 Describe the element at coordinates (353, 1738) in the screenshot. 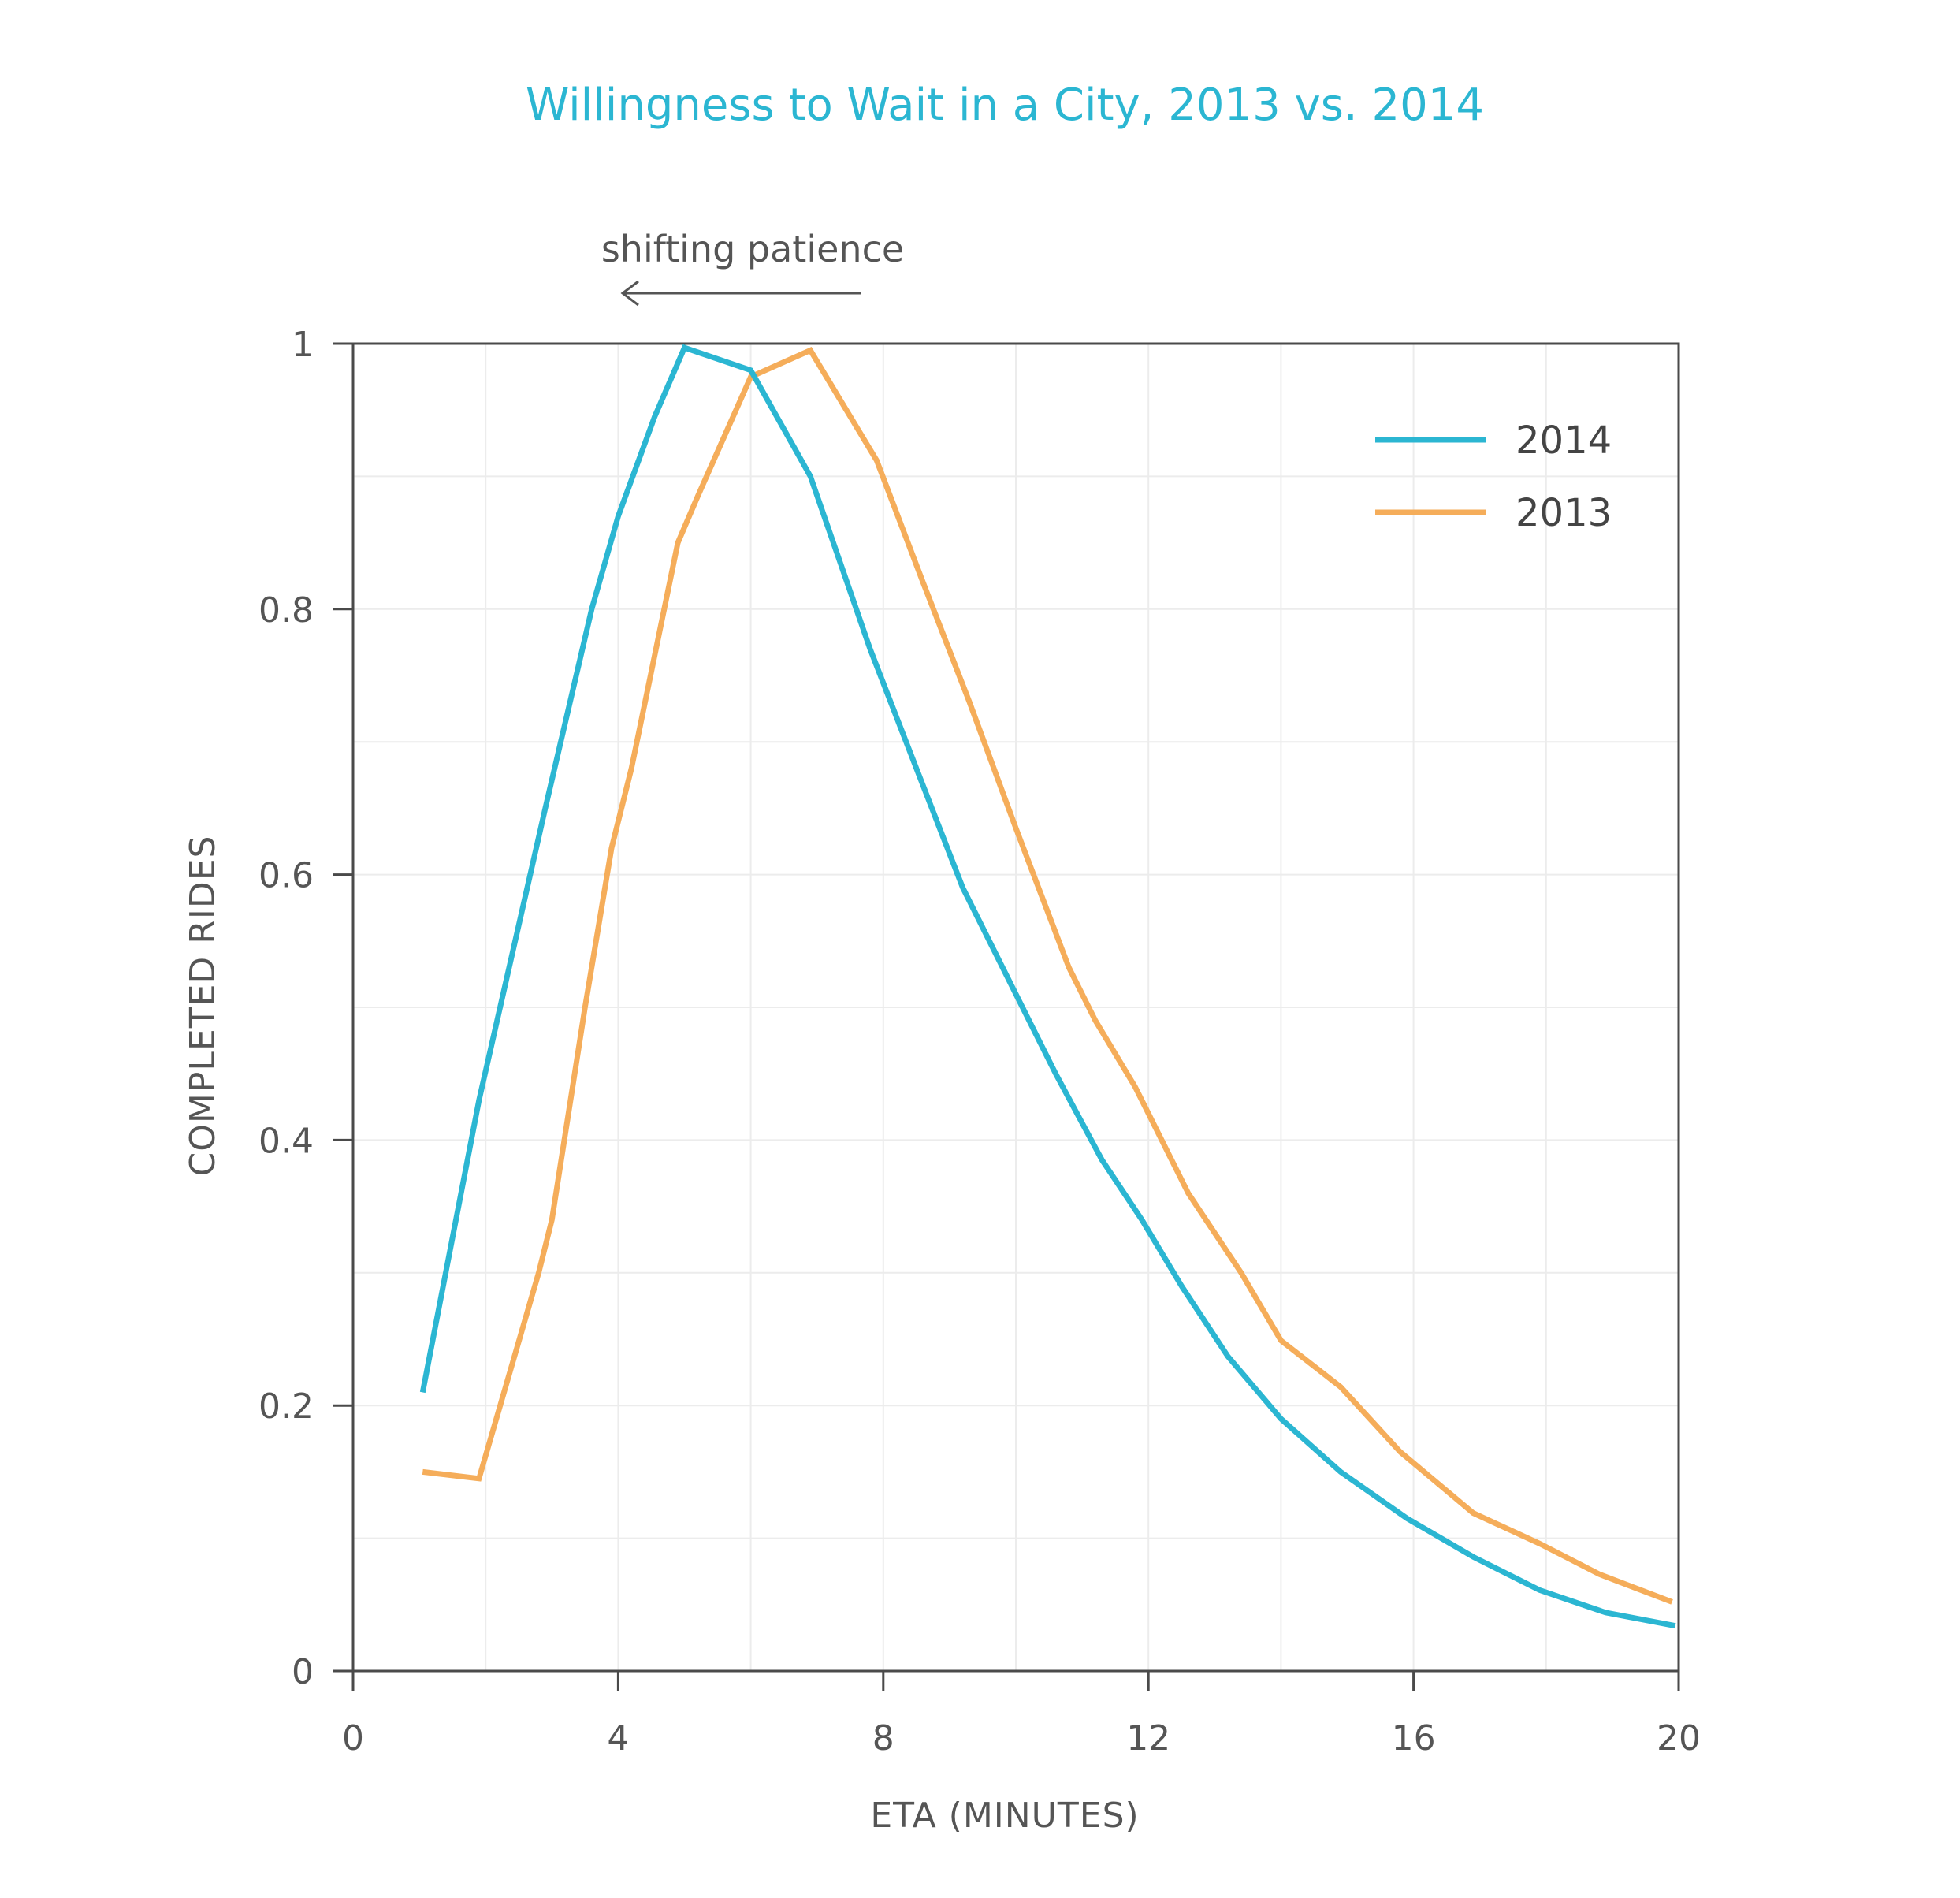

I see `x-tick-label: 0` at that location.